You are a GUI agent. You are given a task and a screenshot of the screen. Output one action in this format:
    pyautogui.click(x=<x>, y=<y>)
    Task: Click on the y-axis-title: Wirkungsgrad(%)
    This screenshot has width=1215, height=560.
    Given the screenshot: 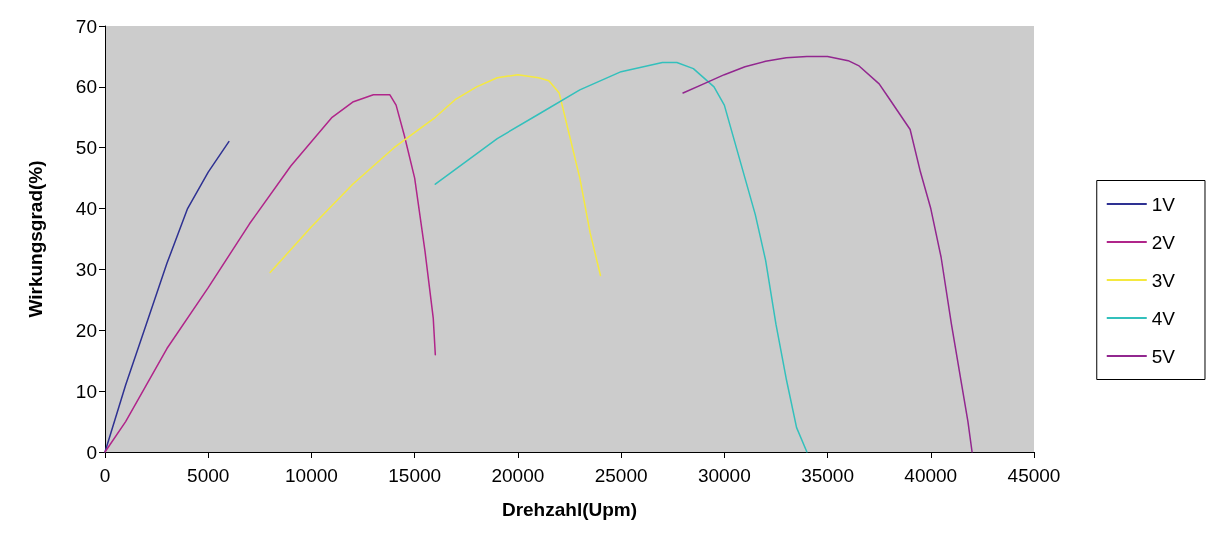 What is the action you would take?
    pyautogui.click(x=35, y=239)
    